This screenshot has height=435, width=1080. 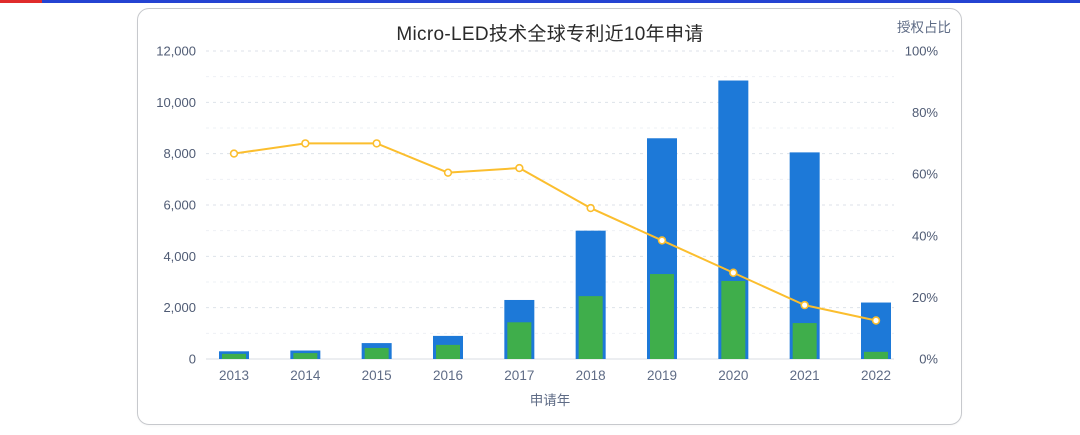 What do you see at coordinates (376, 353) in the screenshot?
I see `applications-granted-bar-2015` at bounding box center [376, 353].